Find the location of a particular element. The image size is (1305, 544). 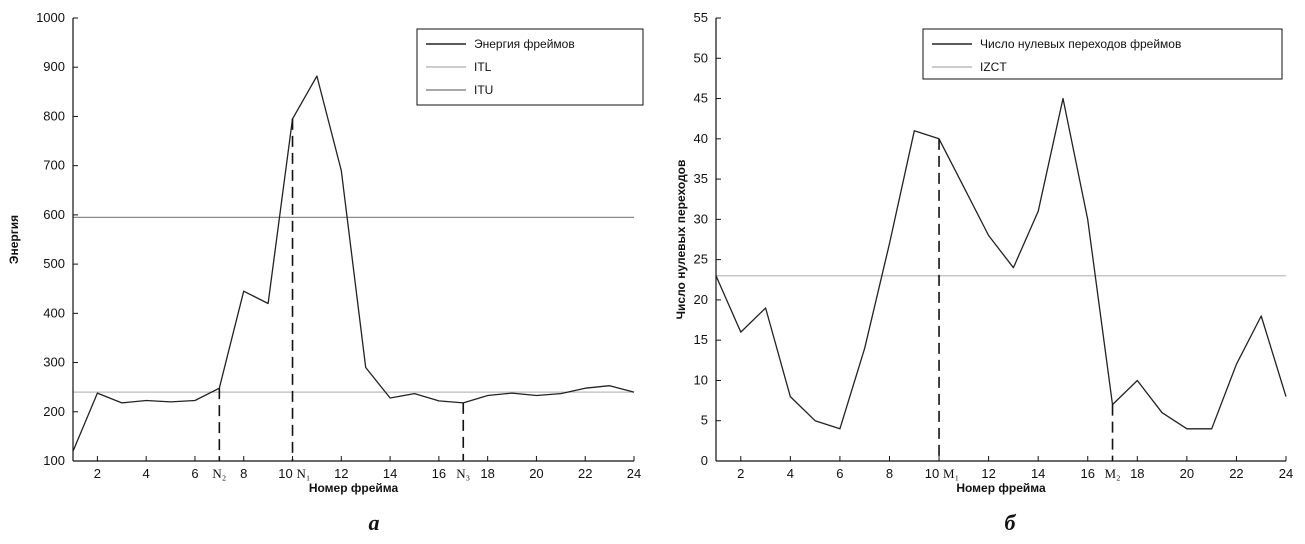

legend: Число нулевых переходов фреймов IZCT is located at coordinates (1102, 54).